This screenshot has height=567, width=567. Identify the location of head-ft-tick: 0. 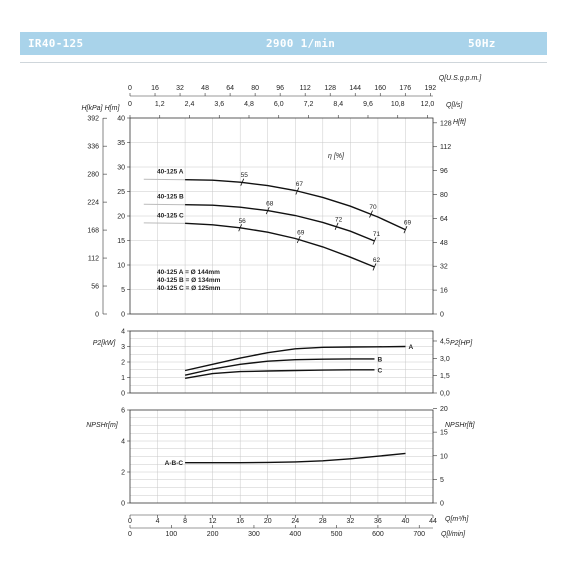
(442, 315).